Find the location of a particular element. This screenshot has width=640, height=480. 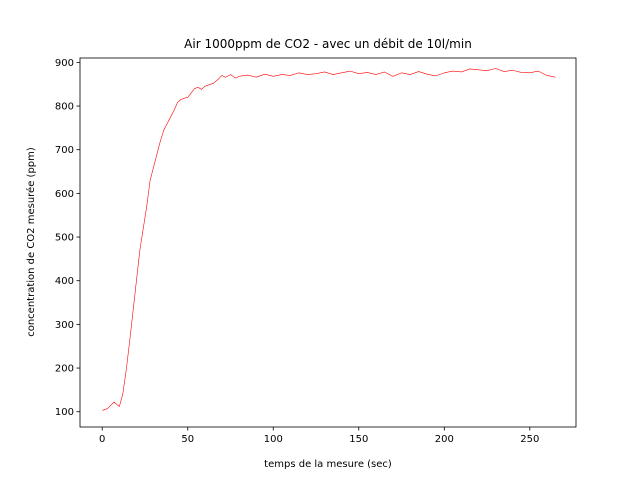

x-tick-label: 150 is located at coordinates (358, 439).